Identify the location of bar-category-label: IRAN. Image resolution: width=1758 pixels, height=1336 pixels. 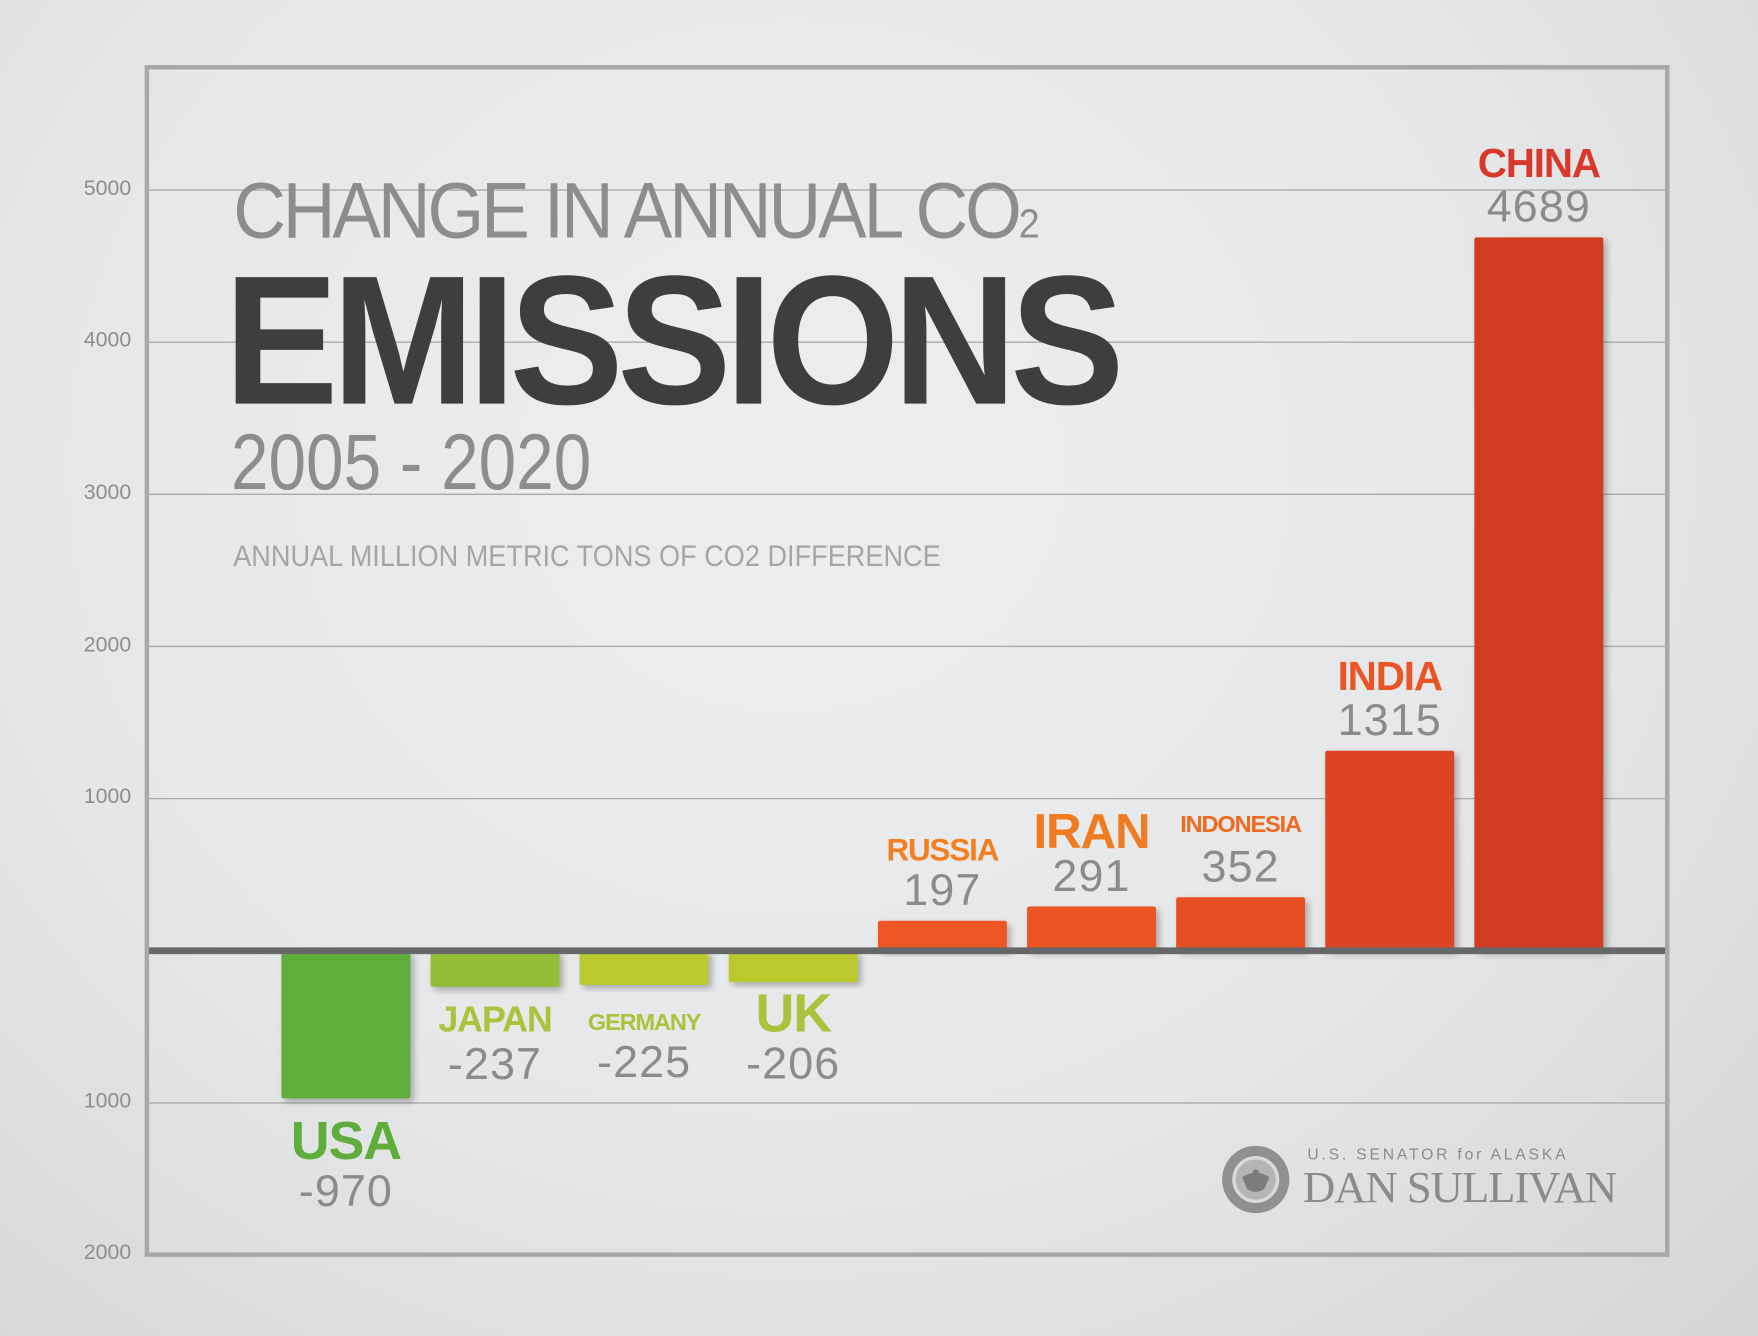
(1091, 831).